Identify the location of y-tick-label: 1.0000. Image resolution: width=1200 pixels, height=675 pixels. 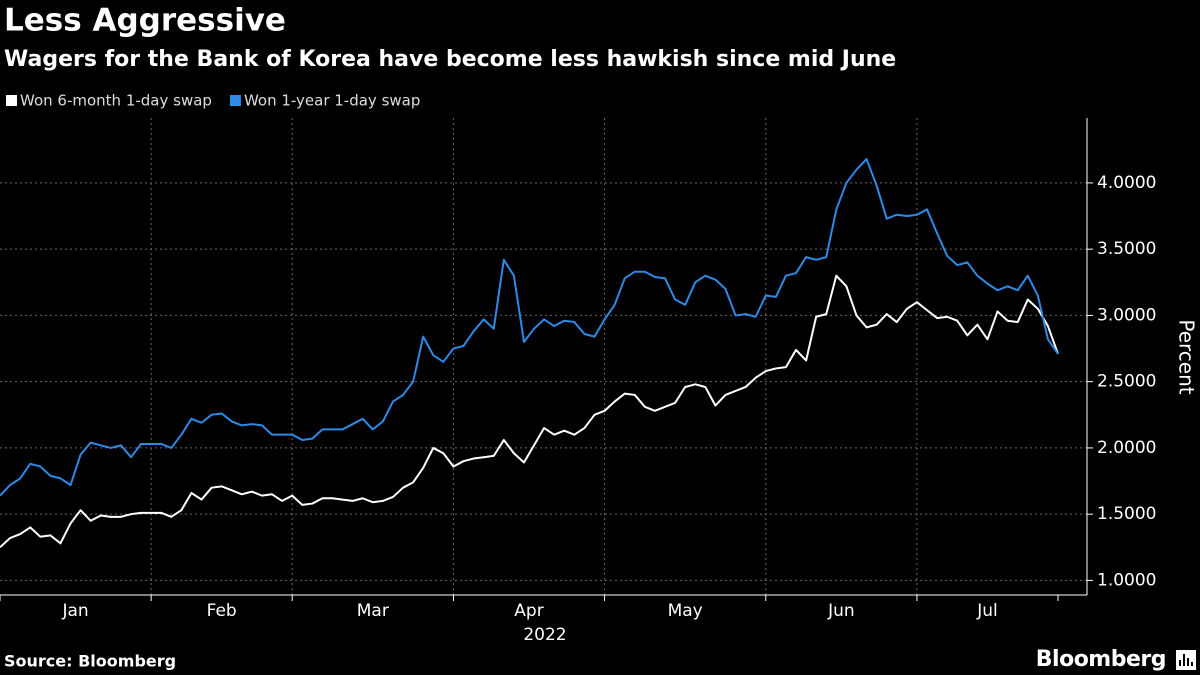
(1126, 580).